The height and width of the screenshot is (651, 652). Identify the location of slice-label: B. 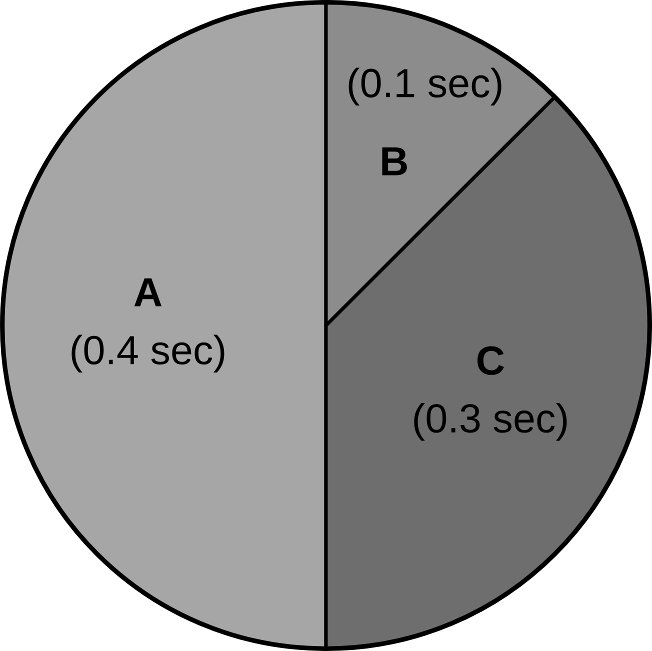
(394, 161).